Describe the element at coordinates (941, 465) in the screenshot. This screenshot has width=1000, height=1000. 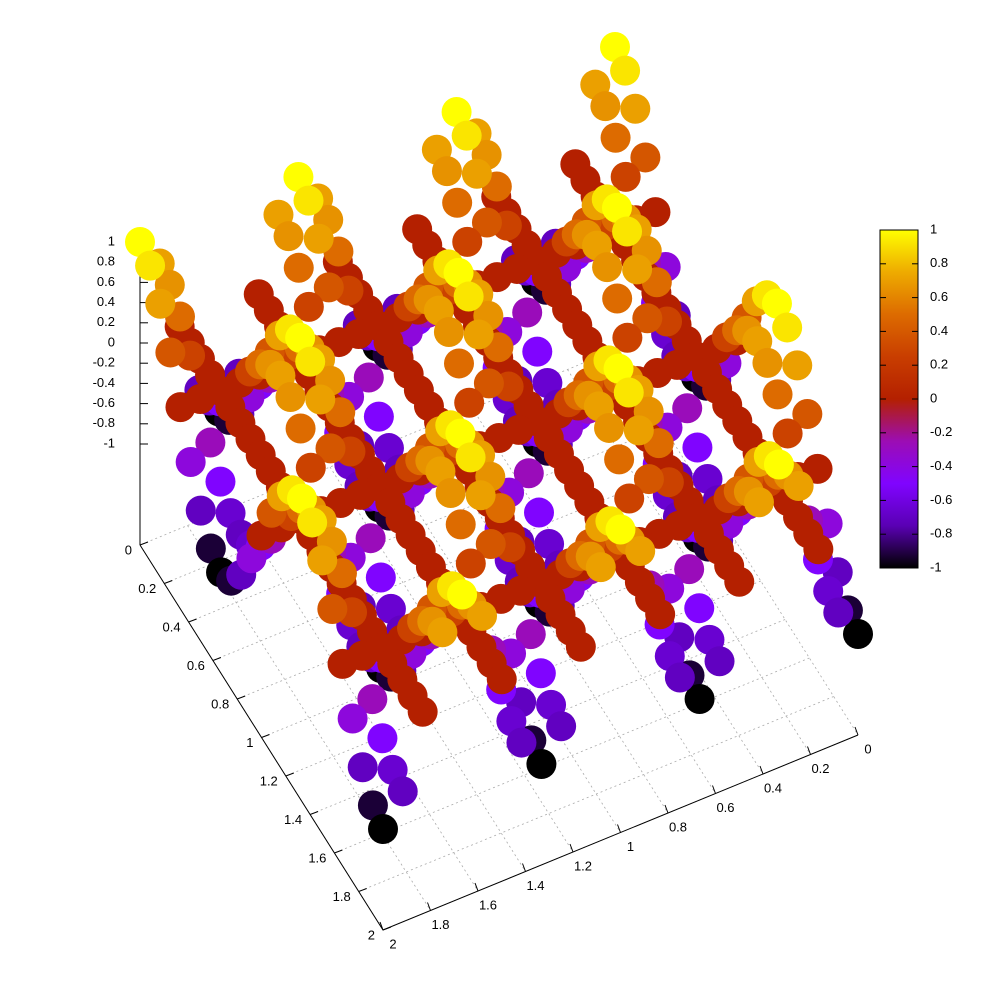
I see `colorbar-tick-label: -0.4` at that location.